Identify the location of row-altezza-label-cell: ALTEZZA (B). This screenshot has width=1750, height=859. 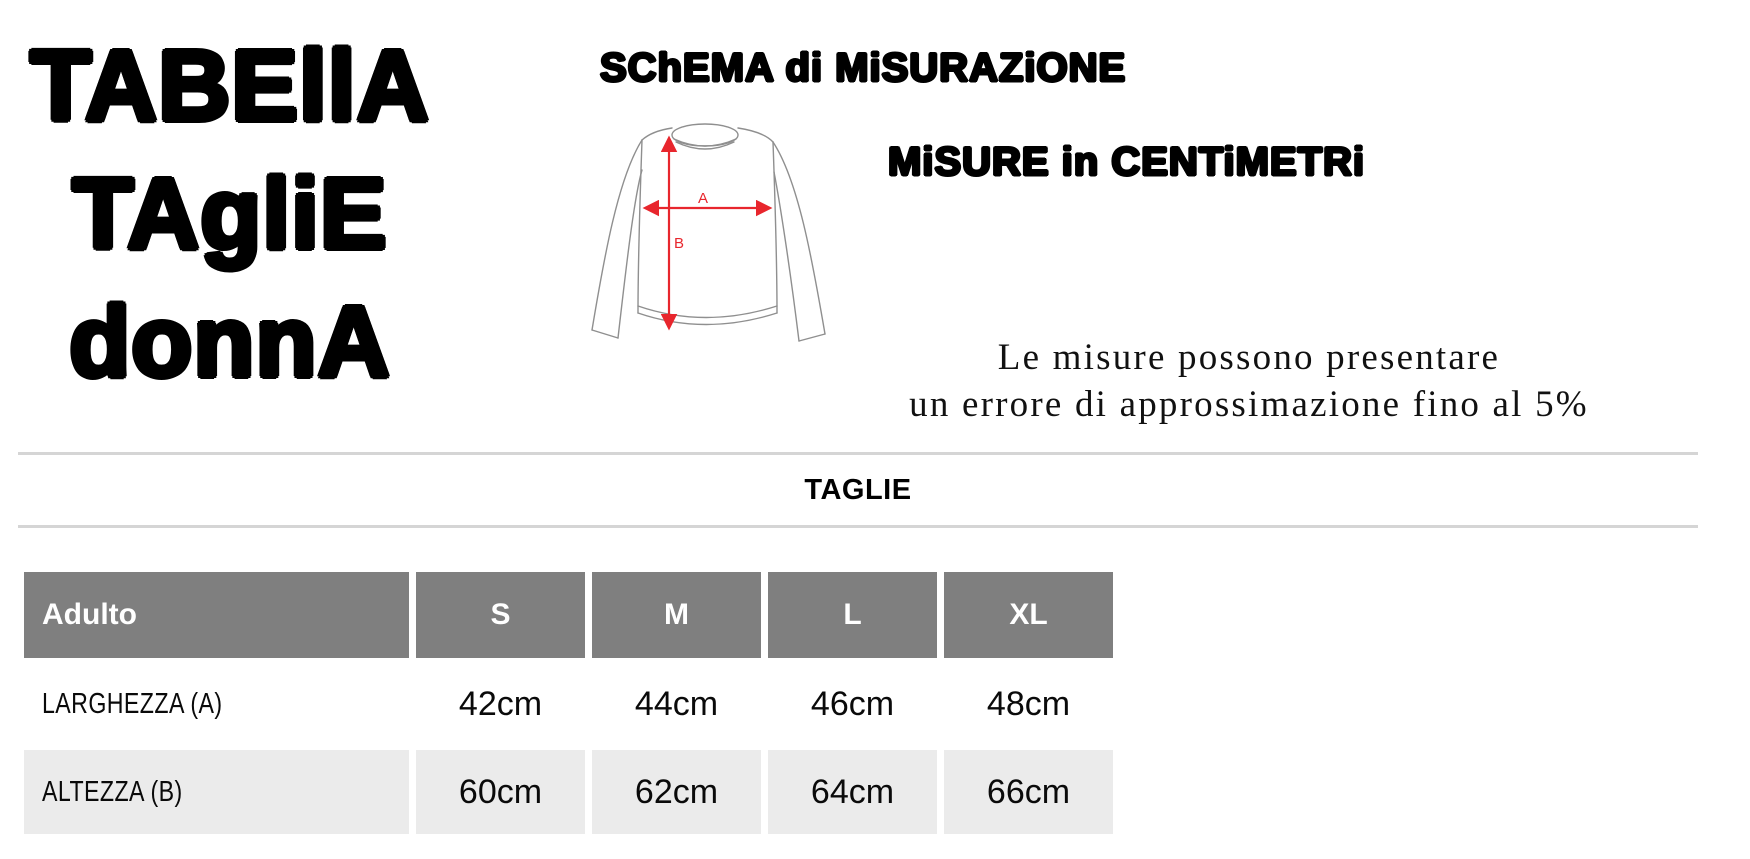
(216, 792).